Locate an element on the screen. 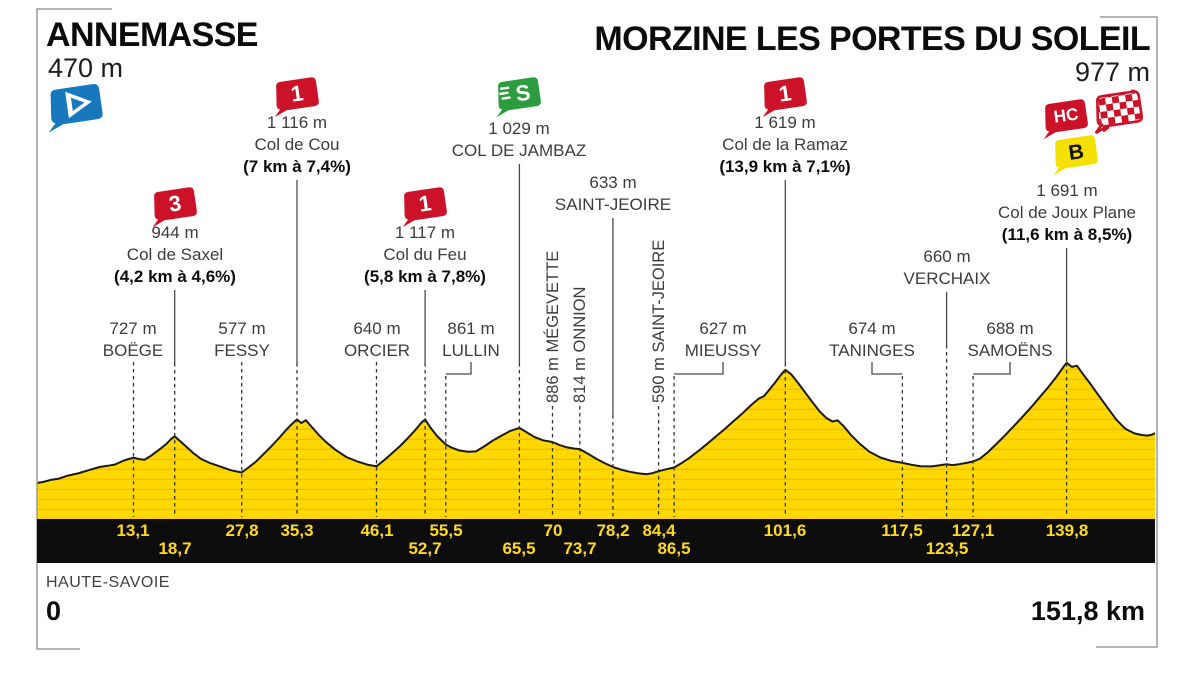 The height and width of the screenshot is (675, 1200). marker-label-stjeoire633-line1: 633 m is located at coordinates (613, 182).